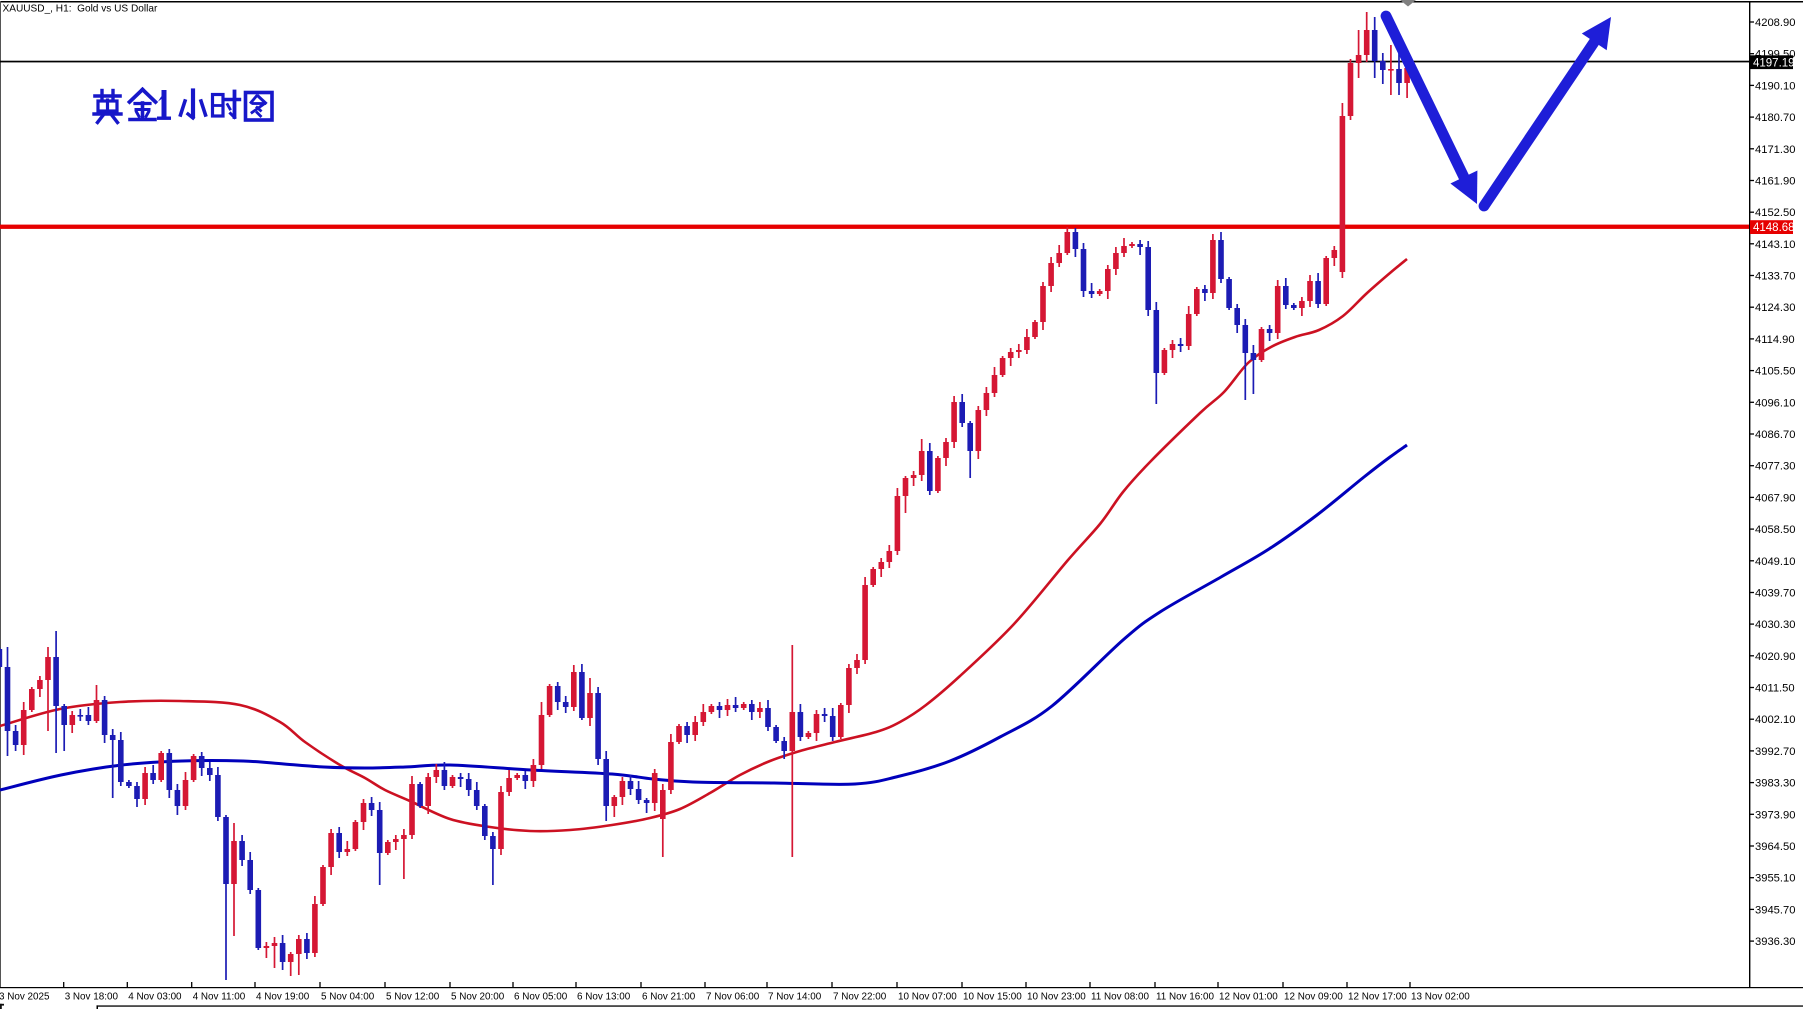 The width and height of the screenshot is (1803, 1009). I want to click on svg-text: 3992.70, so click(1775, 752).